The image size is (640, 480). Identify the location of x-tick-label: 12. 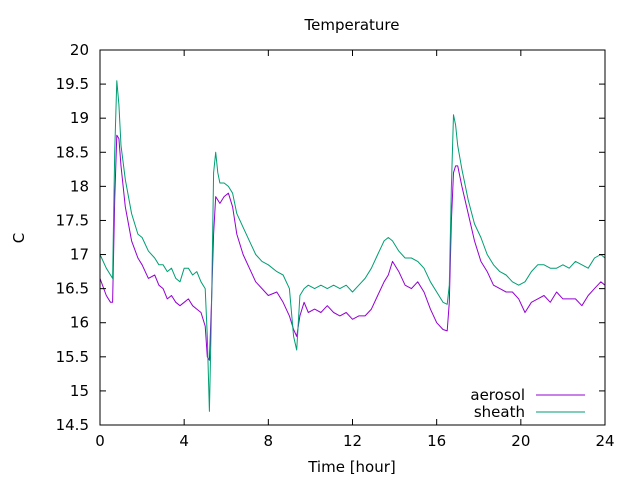
(352, 441).